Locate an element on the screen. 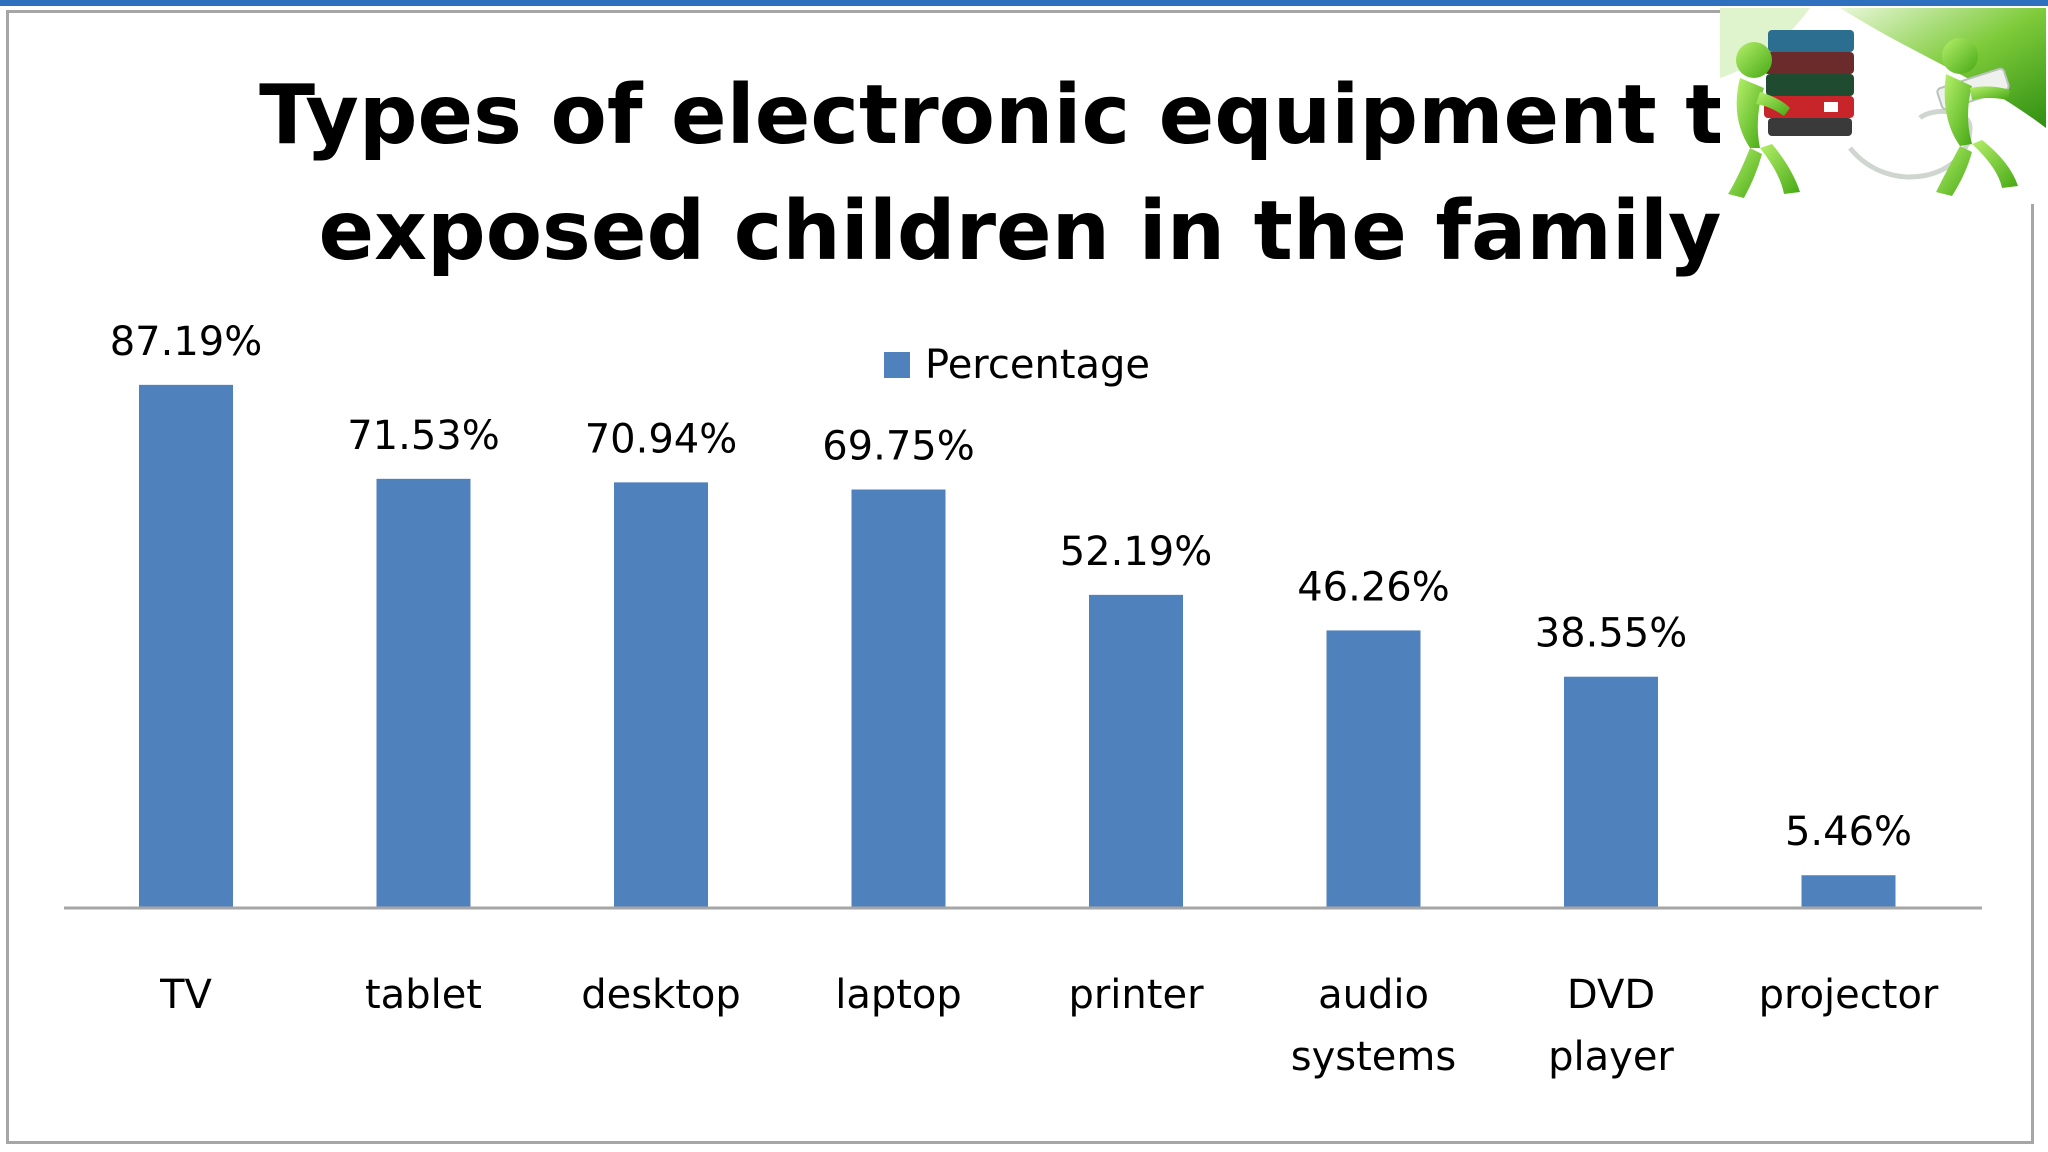  bar-tablet is located at coordinates (423, 693).